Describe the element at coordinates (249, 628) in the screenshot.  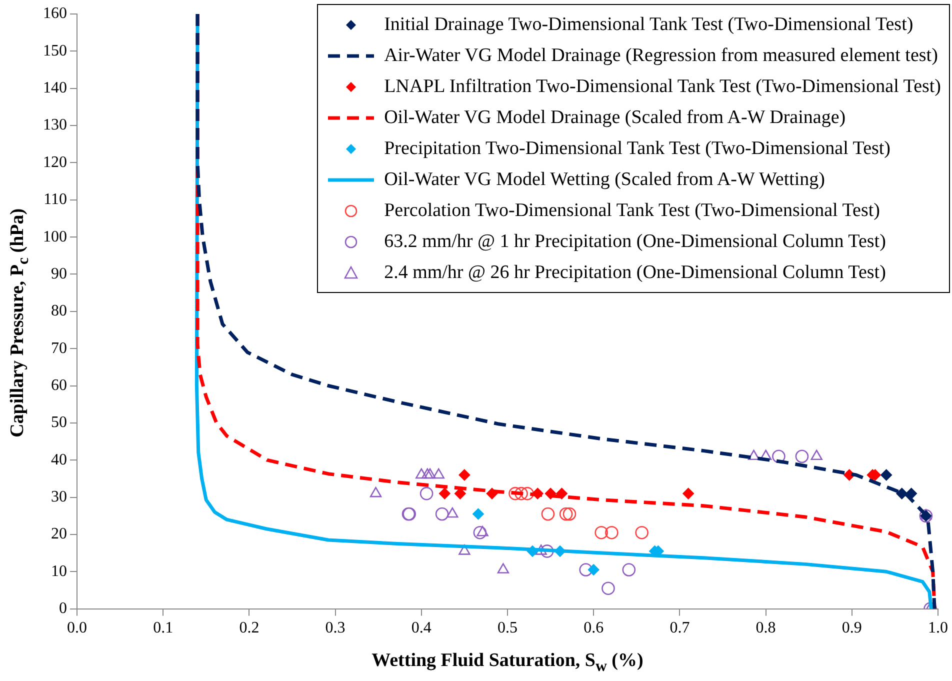
I see `x-tick-label: 0.2` at that location.